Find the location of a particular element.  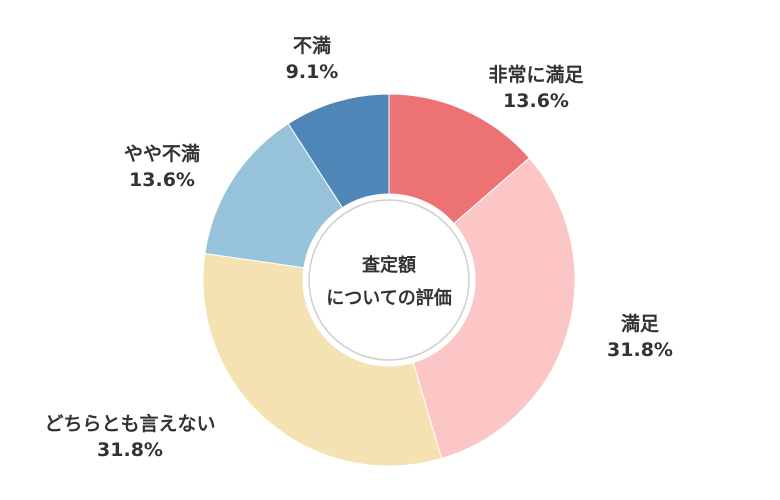

center-hole is located at coordinates (389, 280).